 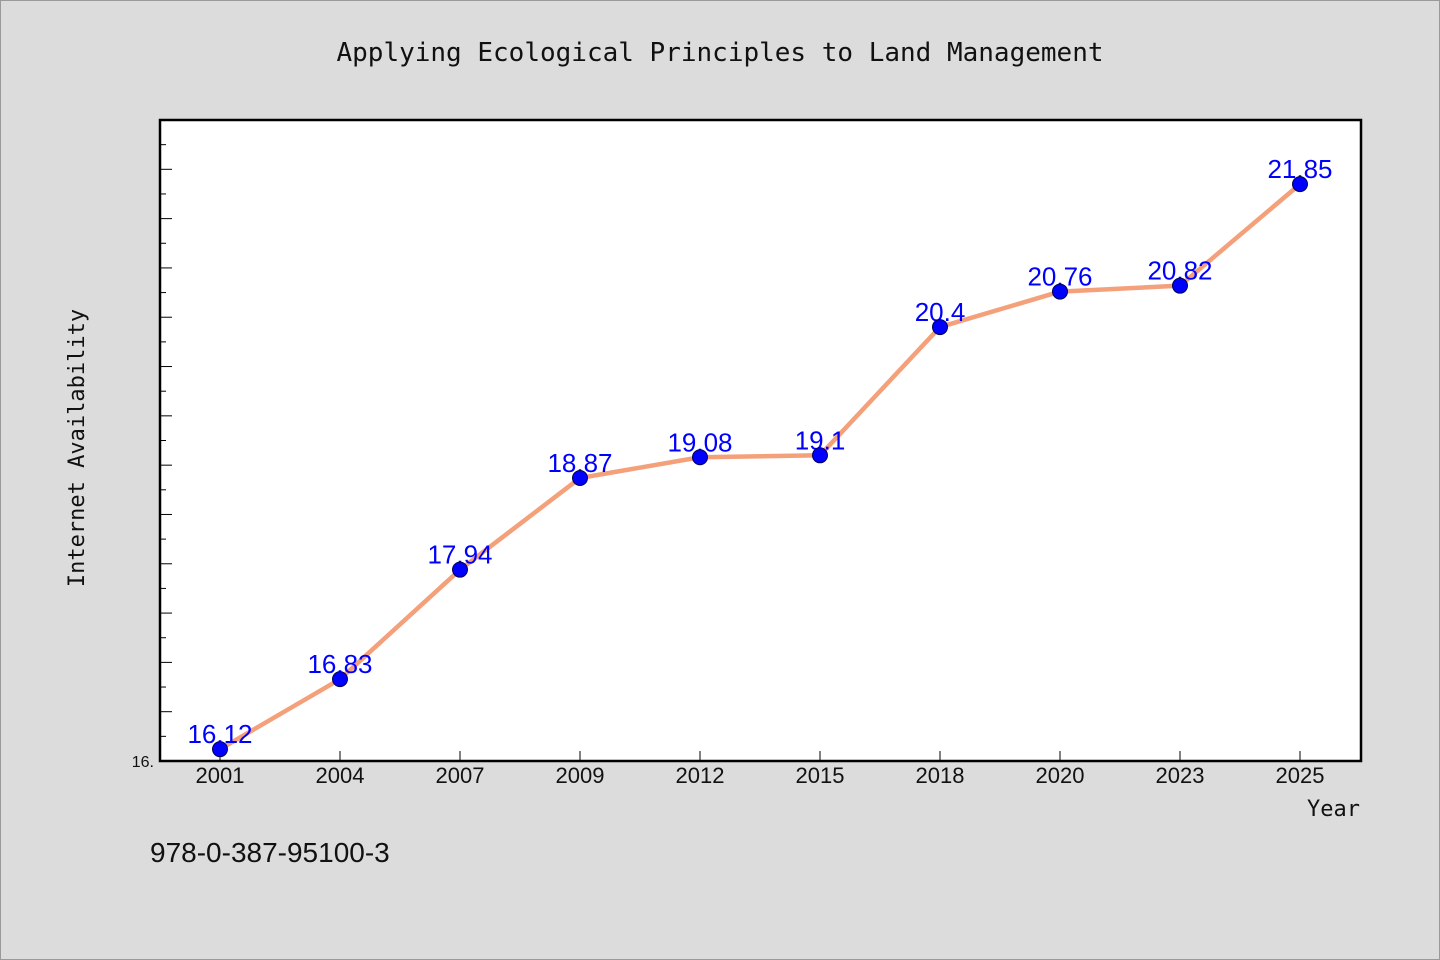 I want to click on isbn-text: 978-0-387-95100-3, so click(x=270, y=852).